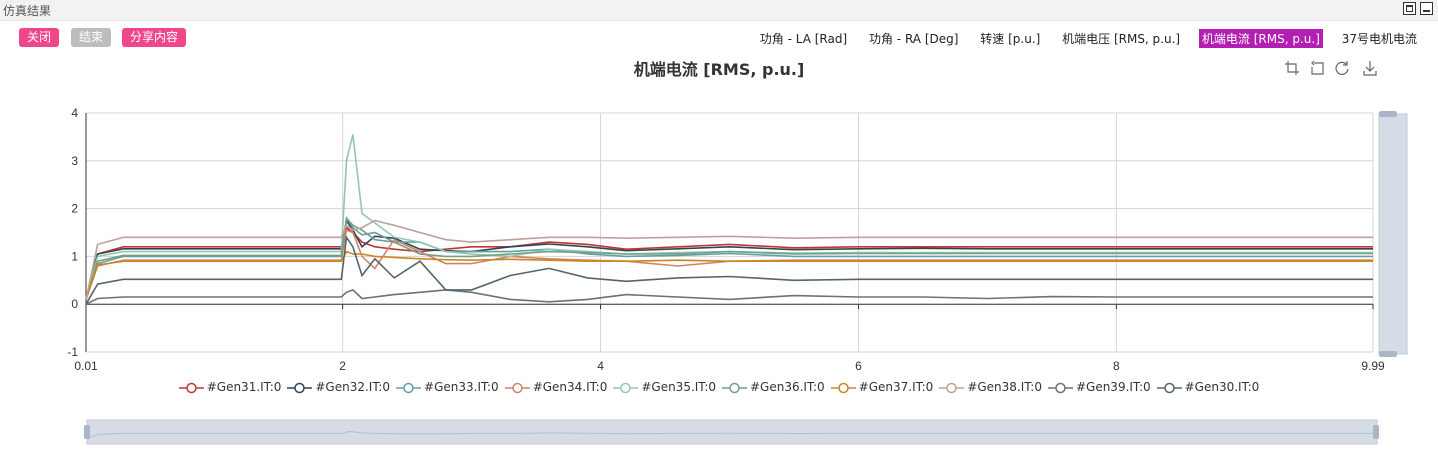  Describe the element at coordinates (1121, 39) in the screenshot. I see `tab-terminal-voltage: 机端电压 [RMS, p.u.]` at that location.